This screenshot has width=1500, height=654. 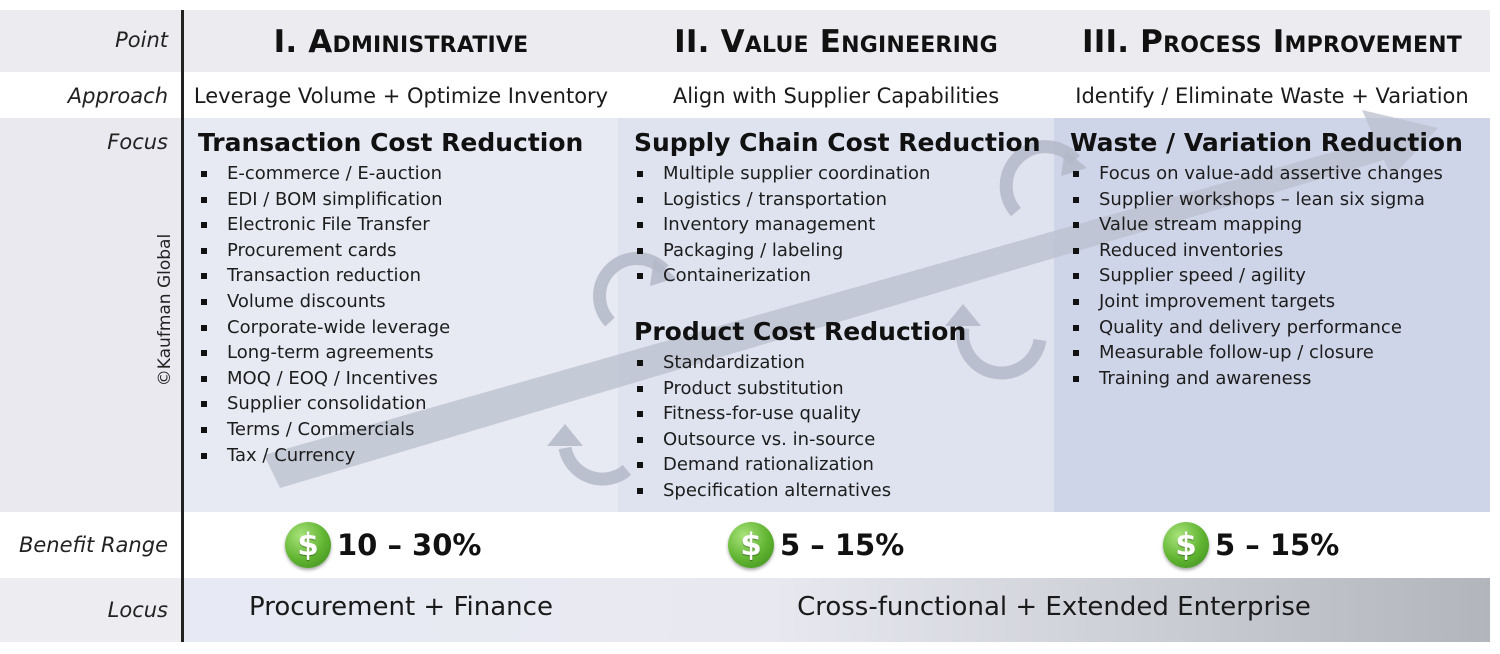 What do you see at coordinates (782, 200) in the screenshot?
I see `focus-list-item: Logistics / transportation` at bounding box center [782, 200].